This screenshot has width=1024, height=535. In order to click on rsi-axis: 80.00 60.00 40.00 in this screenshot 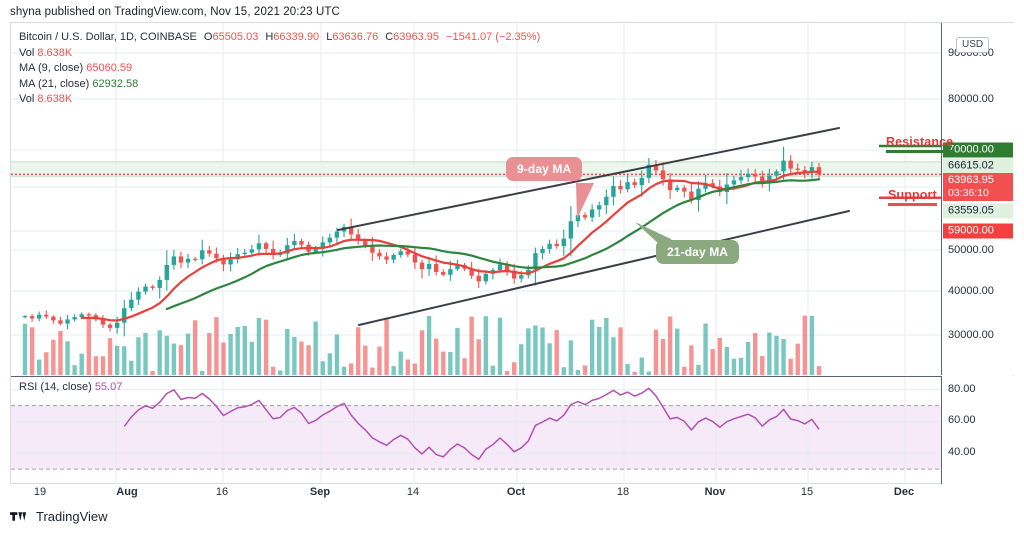, I will do `click(977, 430)`.